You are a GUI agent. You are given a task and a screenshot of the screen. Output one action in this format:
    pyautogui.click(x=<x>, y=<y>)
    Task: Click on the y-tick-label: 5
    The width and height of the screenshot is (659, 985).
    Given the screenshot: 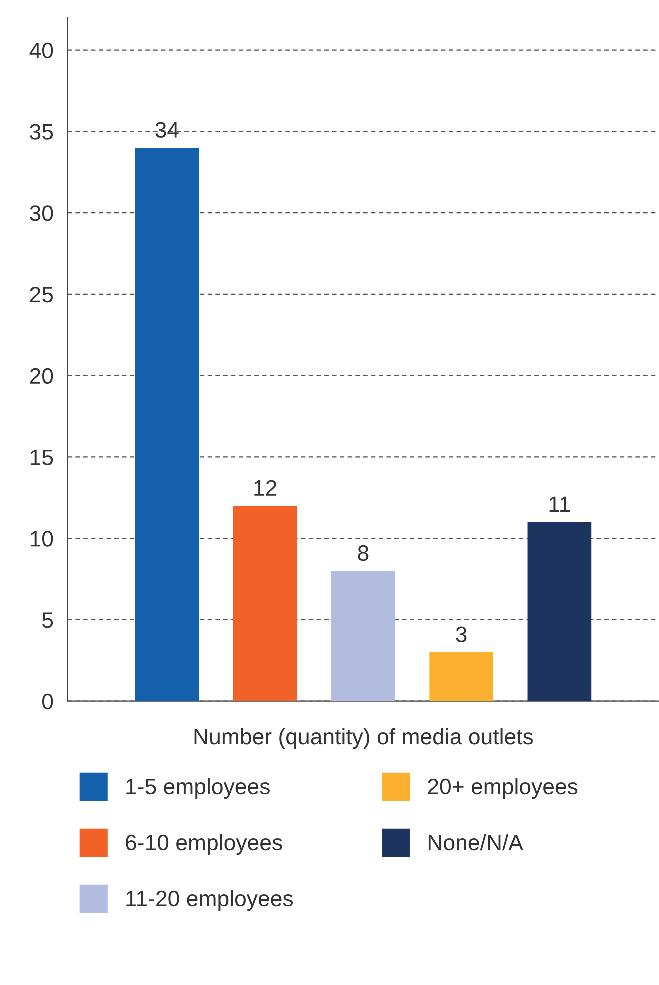 What is the action you would take?
    pyautogui.click(x=48, y=620)
    